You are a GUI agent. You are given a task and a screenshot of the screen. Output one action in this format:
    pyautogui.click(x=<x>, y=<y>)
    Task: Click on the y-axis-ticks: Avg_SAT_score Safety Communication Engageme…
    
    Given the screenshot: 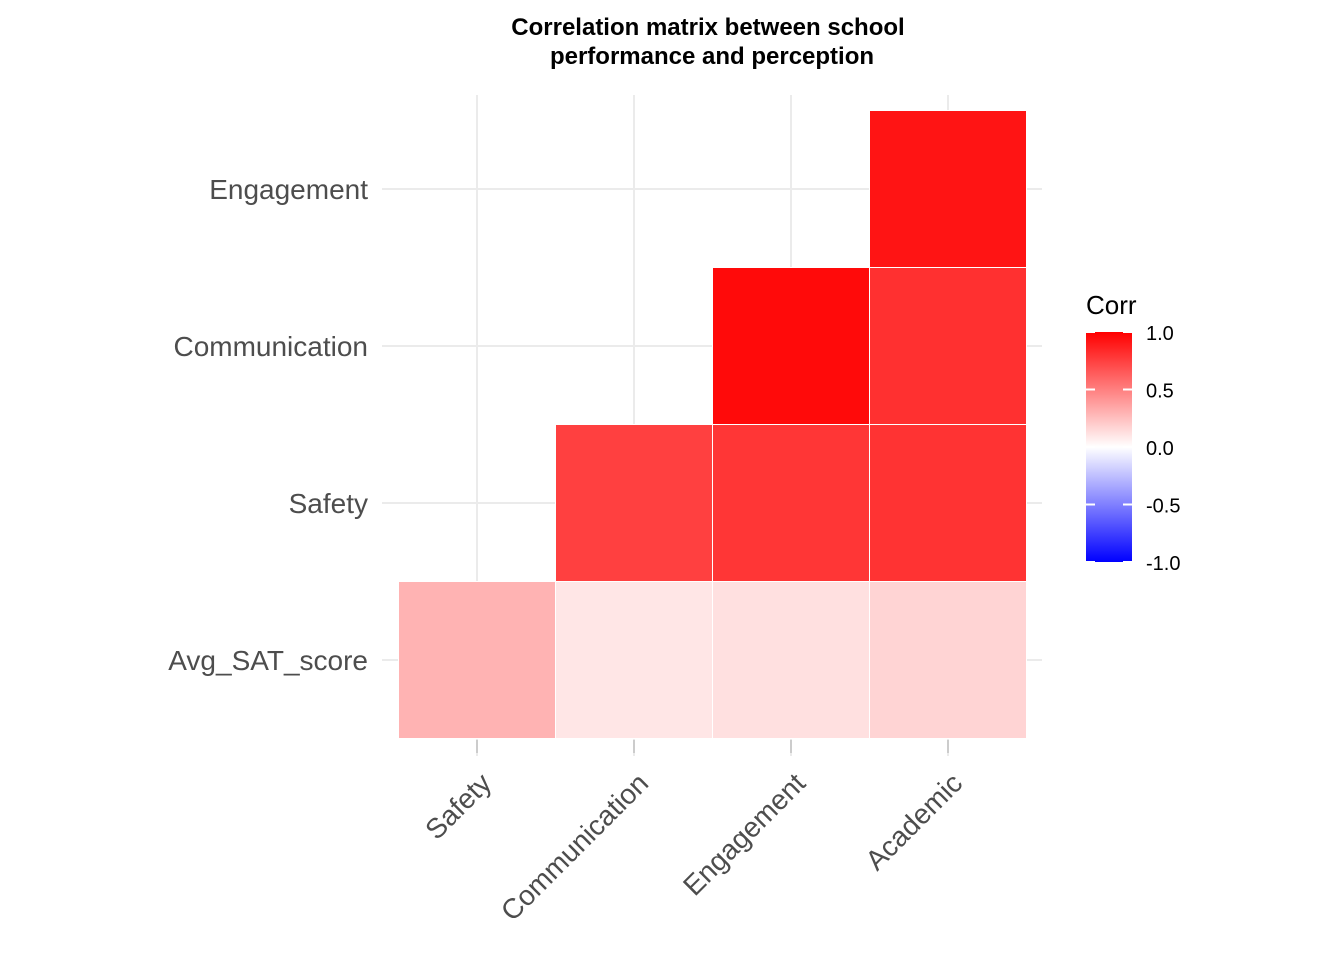 What is the action you would take?
    pyautogui.click(x=268, y=425)
    